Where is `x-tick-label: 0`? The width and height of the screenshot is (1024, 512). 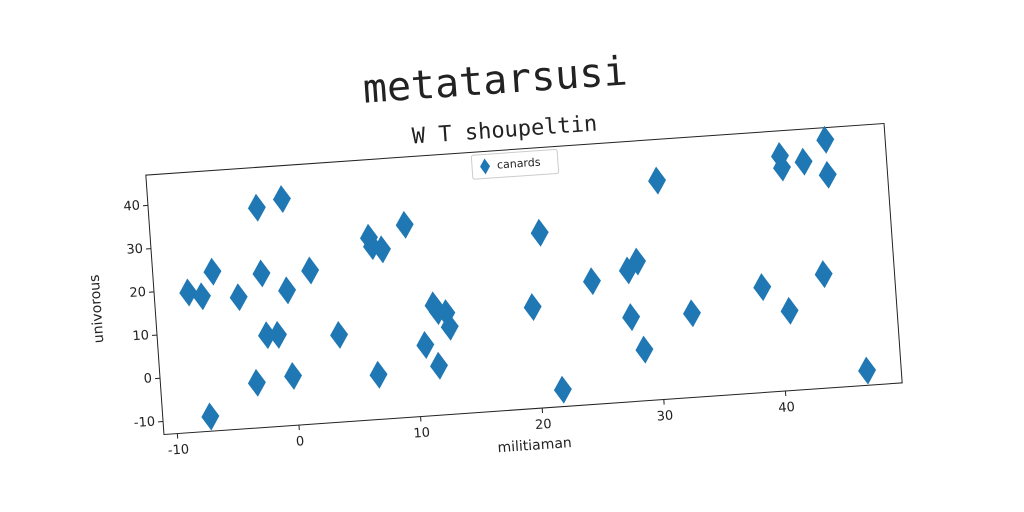 x-tick-label: 0 is located at coordinates (299, 442).